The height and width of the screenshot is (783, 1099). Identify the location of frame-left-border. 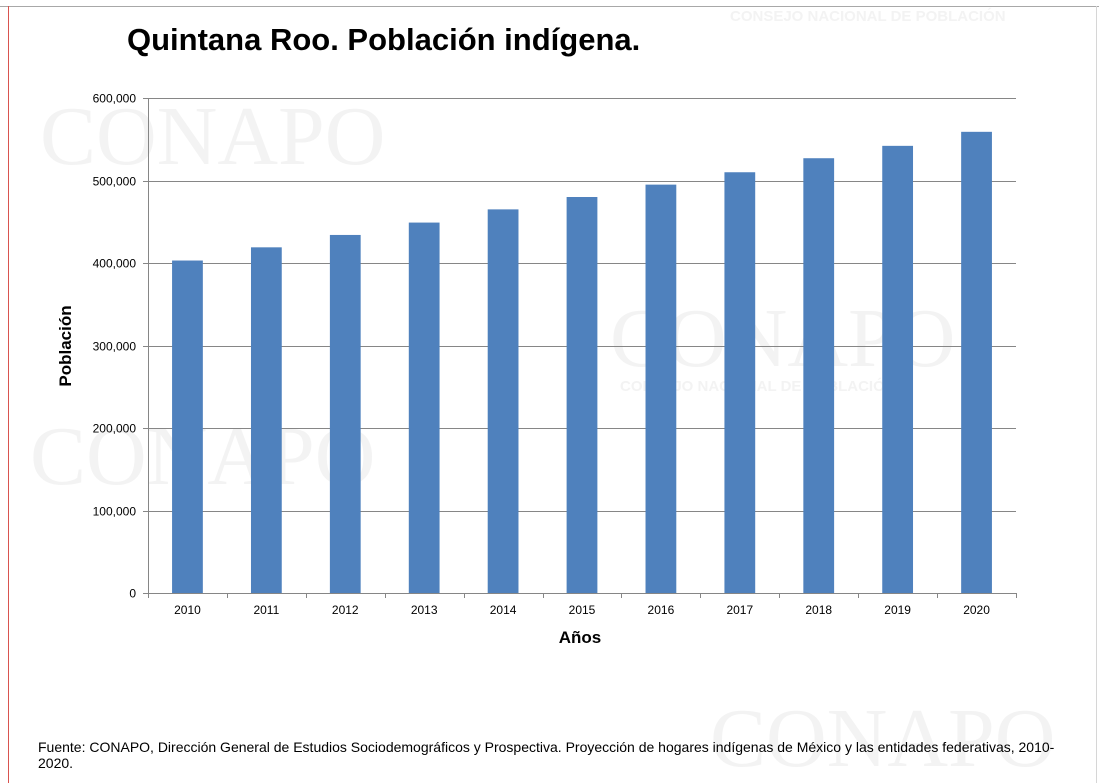
(8, 394).